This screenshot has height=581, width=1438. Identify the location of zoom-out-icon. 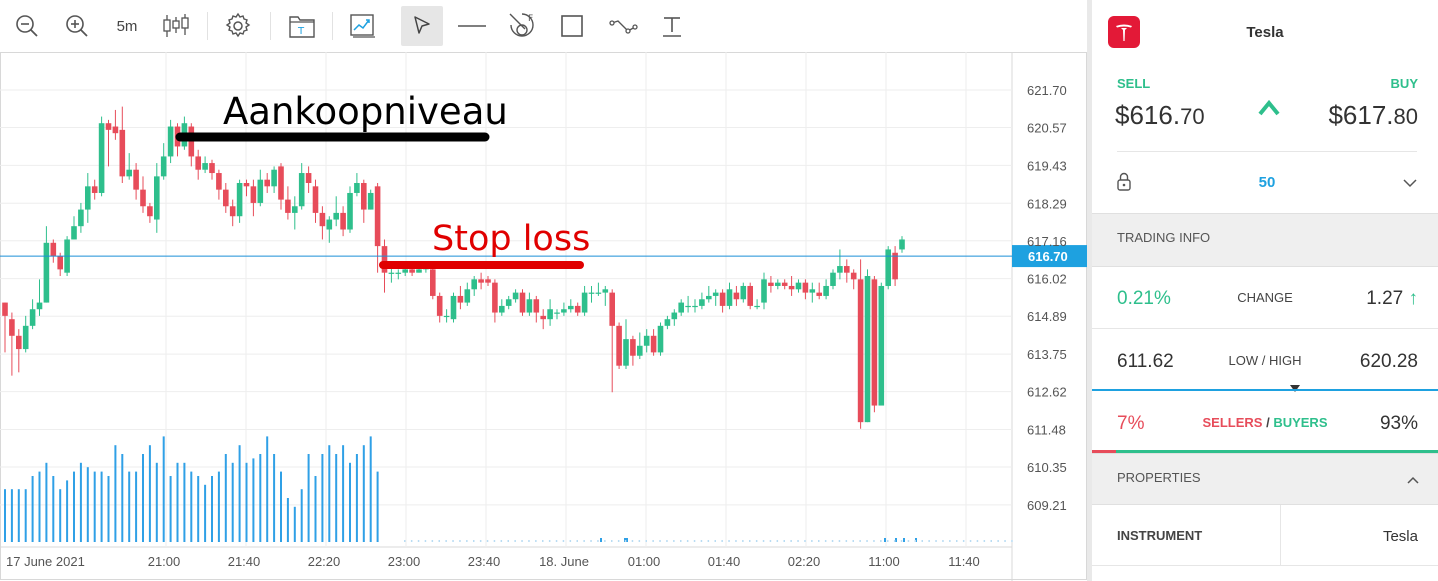
(27, 26).